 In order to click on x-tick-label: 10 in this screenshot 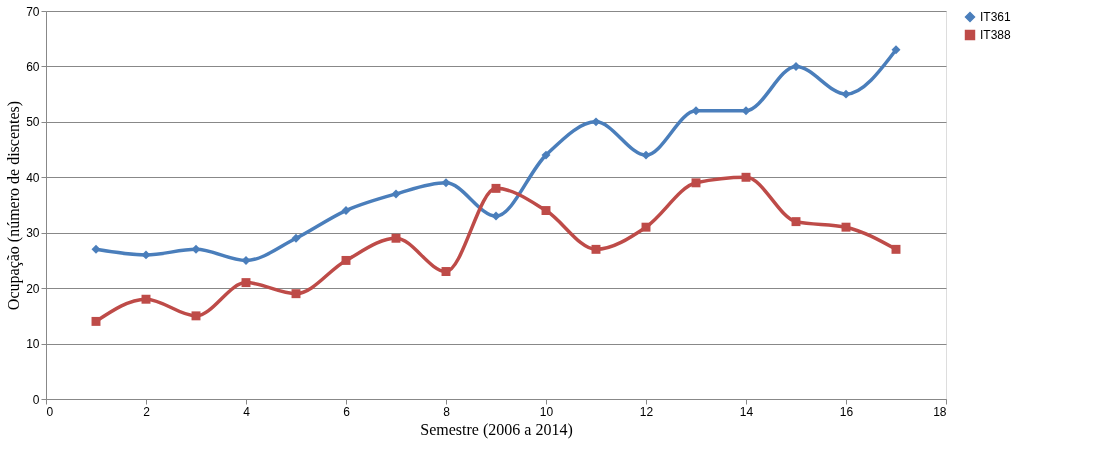, I will do `click(546, 411)`.